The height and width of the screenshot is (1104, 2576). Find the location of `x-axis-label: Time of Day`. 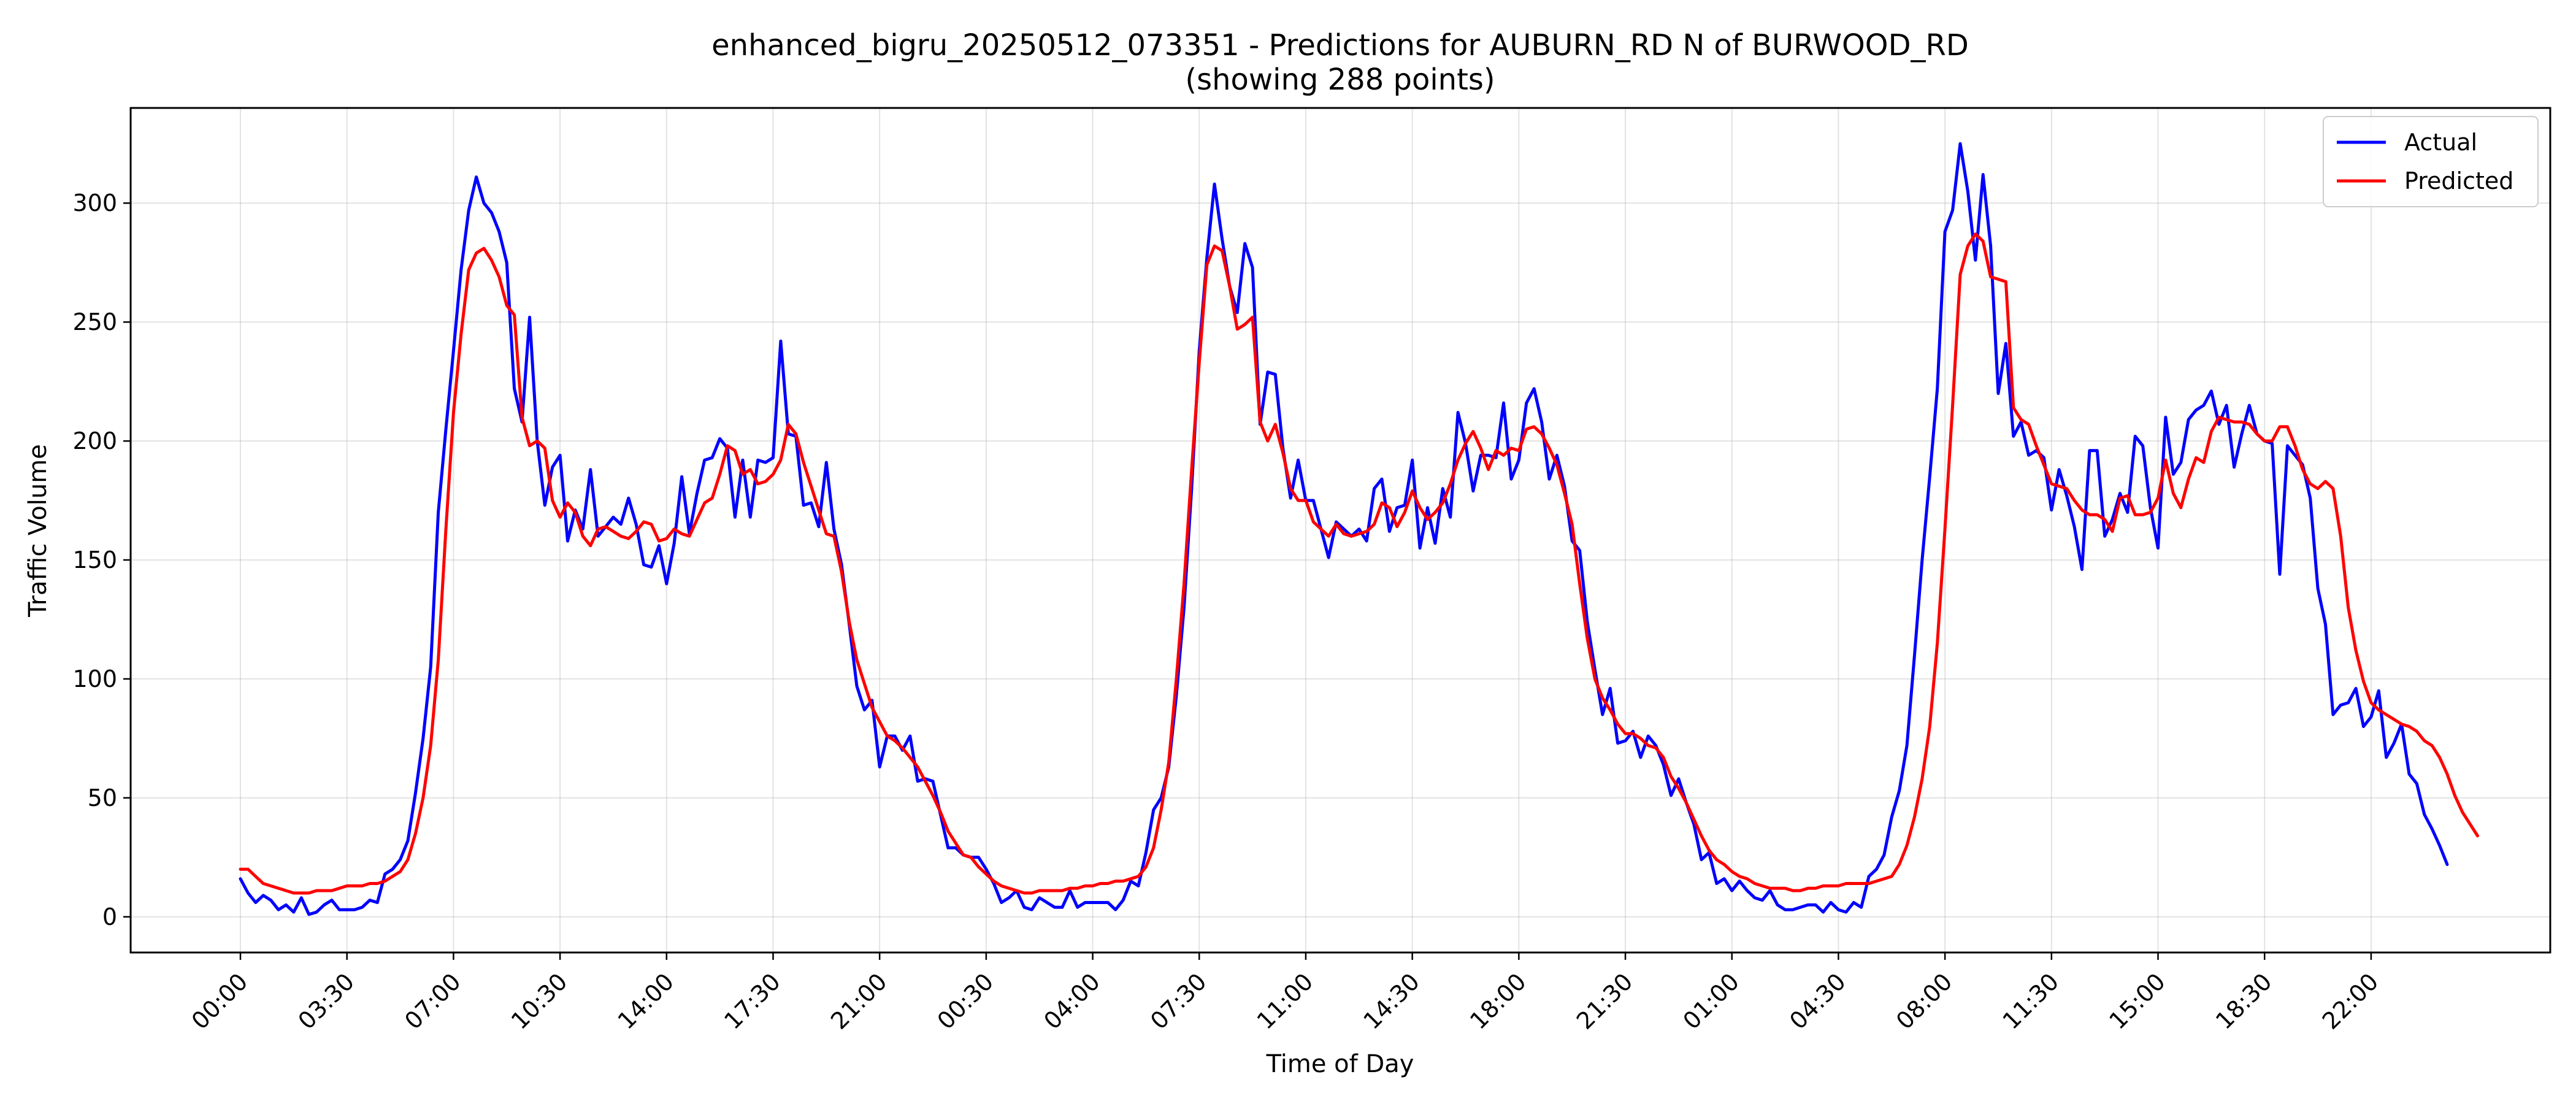

x-axis-label: Time of Day is located at coordinates (1340, 1064).